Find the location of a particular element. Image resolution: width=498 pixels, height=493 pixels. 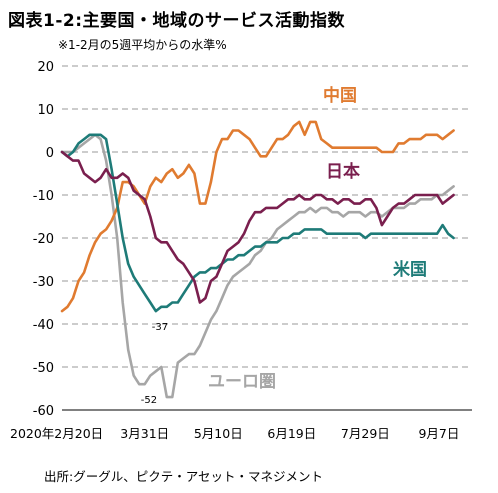

y-tick-label: -40 is located at coordinates (43, 325).